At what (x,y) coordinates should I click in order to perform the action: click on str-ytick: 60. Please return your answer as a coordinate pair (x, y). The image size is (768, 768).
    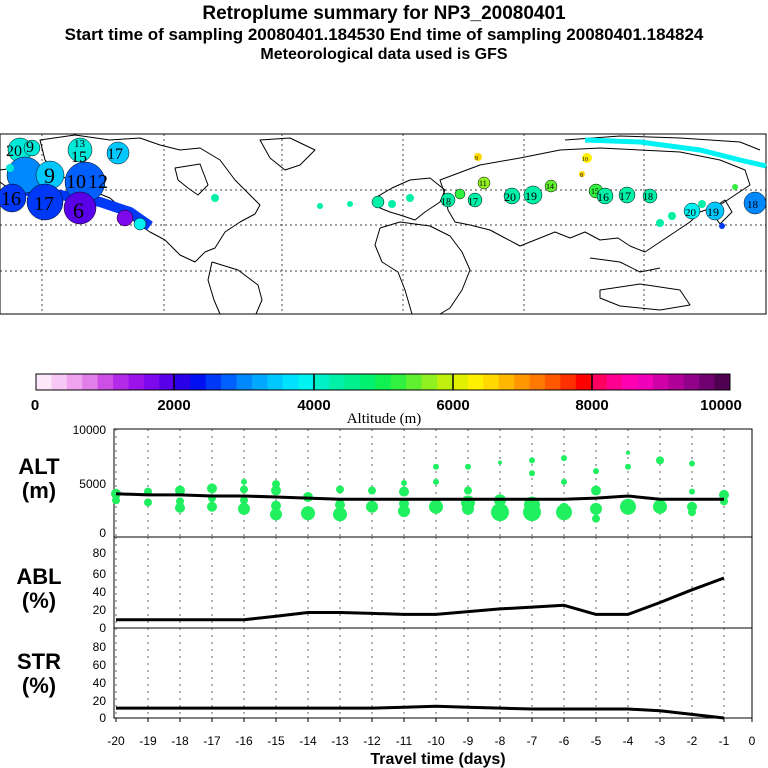
    Looking at the image, I should click on (100, 665).